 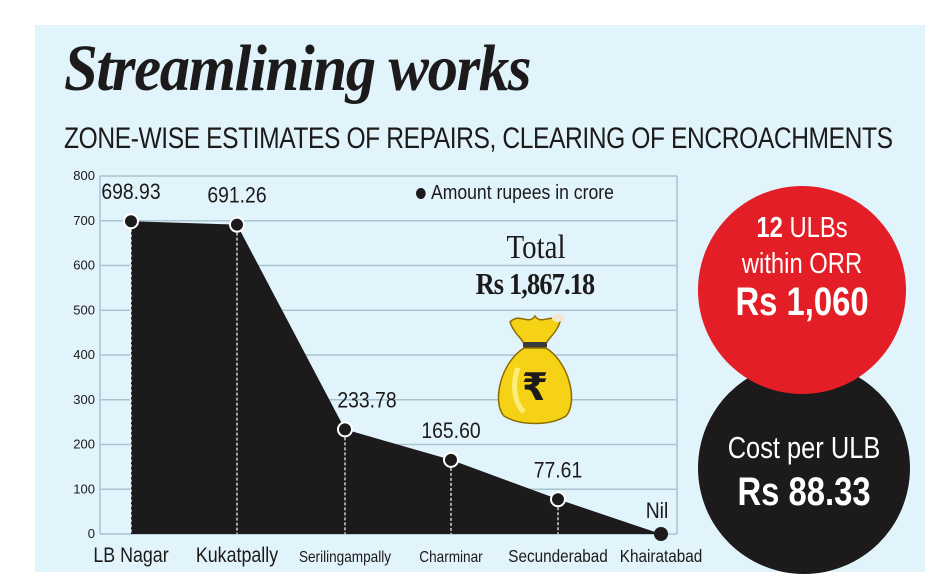 I want to click on y-tick-label: 600, so click(x=84, y=265).